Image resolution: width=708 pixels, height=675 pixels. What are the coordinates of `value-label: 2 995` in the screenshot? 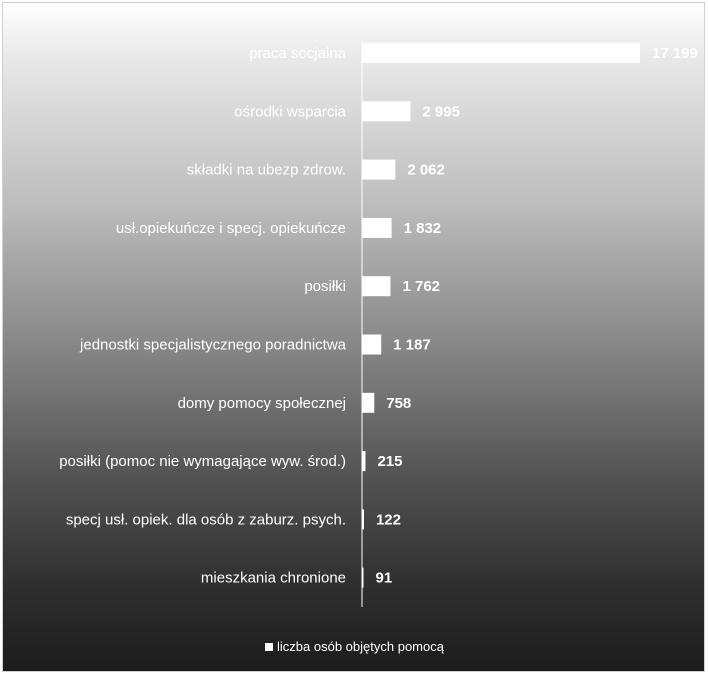 It's located at (441, 111).